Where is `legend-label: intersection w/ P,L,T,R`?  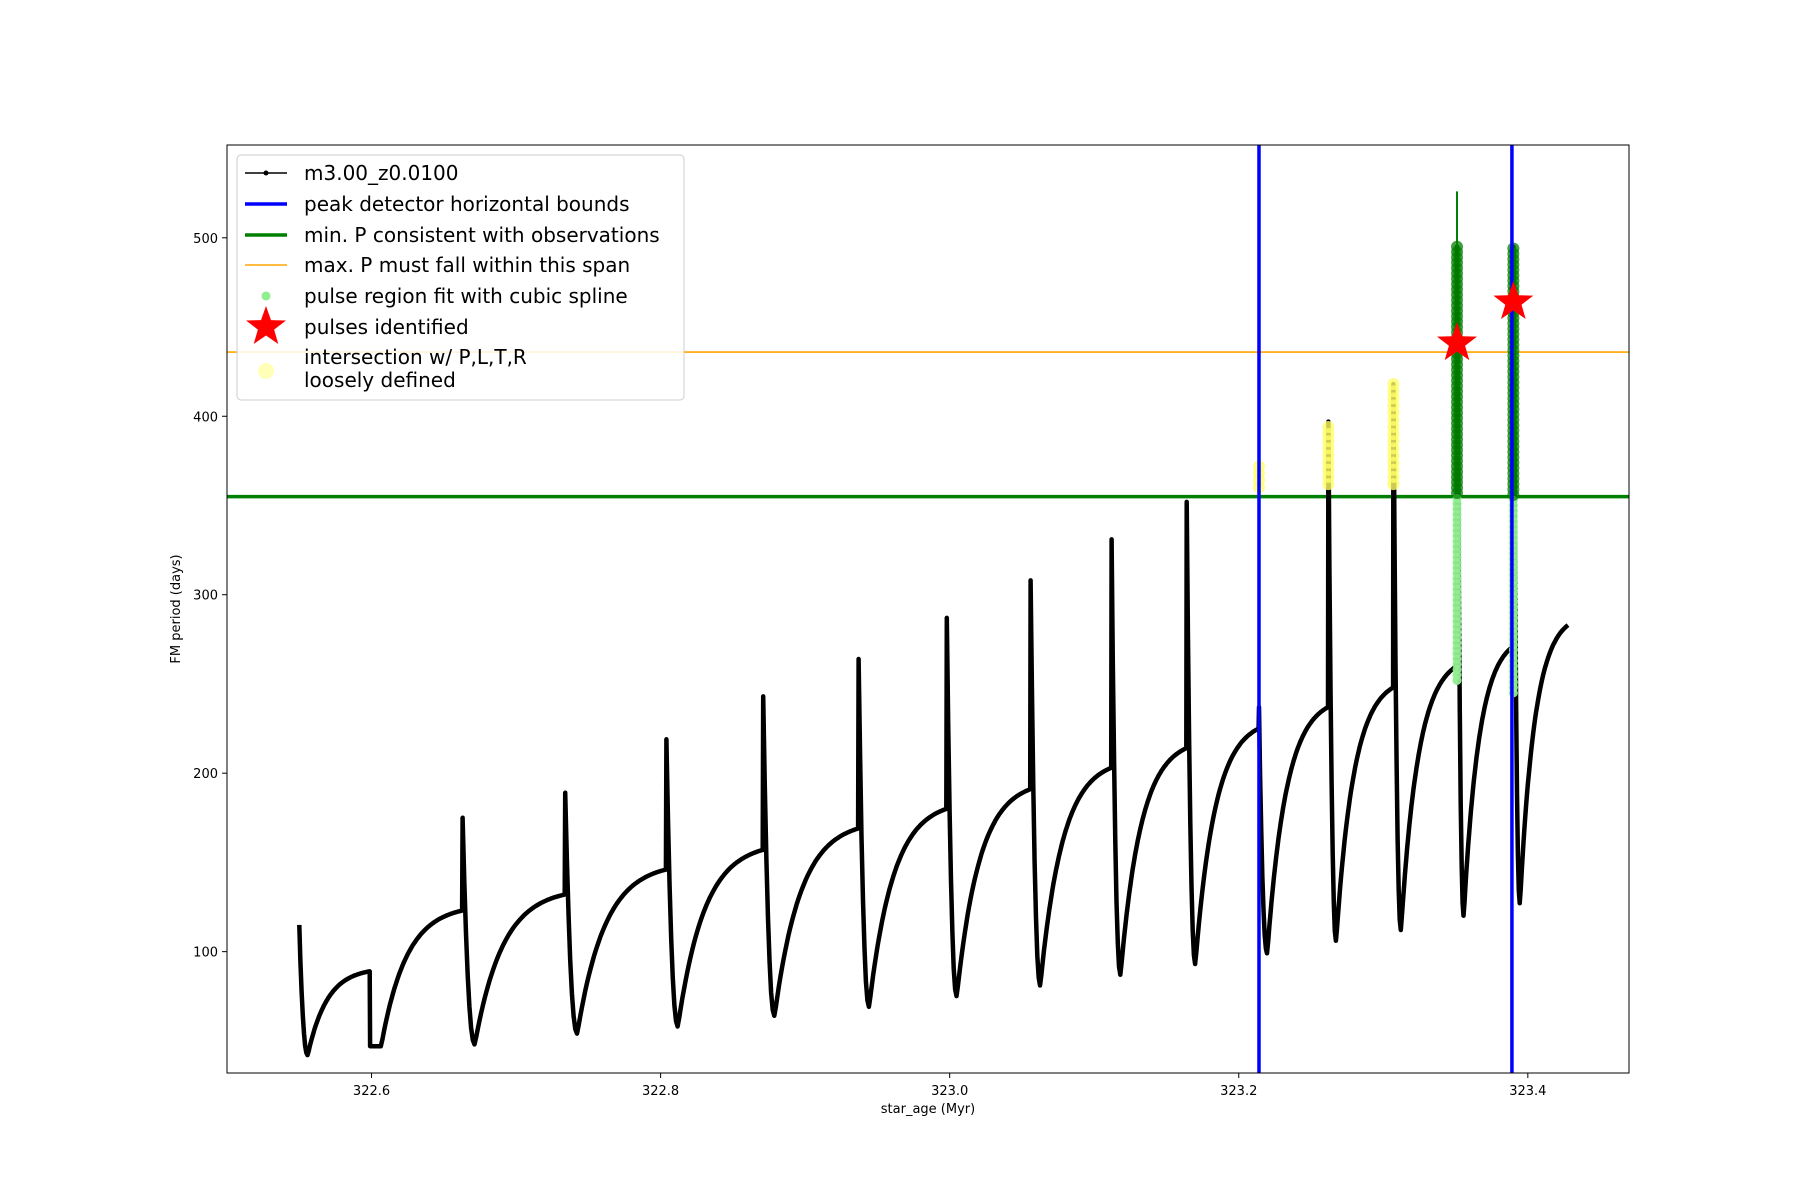
legend-label: intersection w/ P,L,T,R is located at coordinates (415, 357).